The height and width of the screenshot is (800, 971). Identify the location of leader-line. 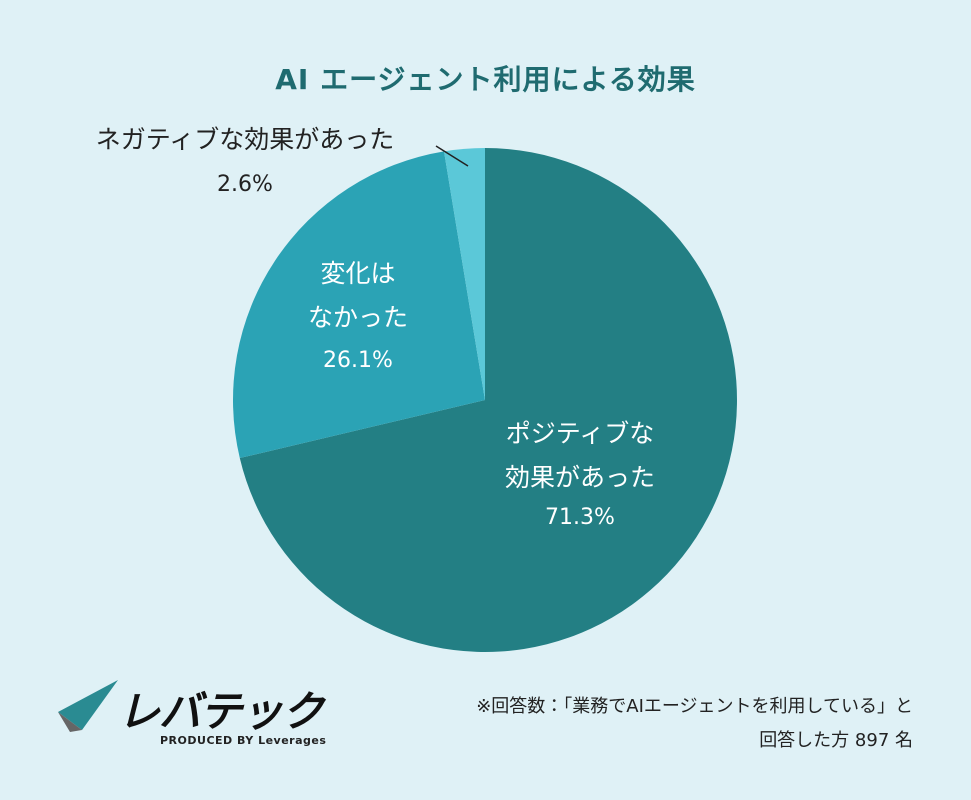
(452, 156).